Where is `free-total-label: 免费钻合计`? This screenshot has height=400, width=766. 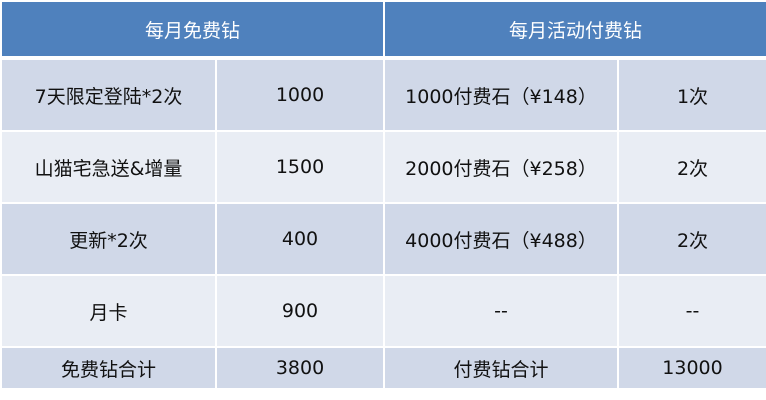 free-total-label: 免费钻合计 is located at coordinates (108, 368).